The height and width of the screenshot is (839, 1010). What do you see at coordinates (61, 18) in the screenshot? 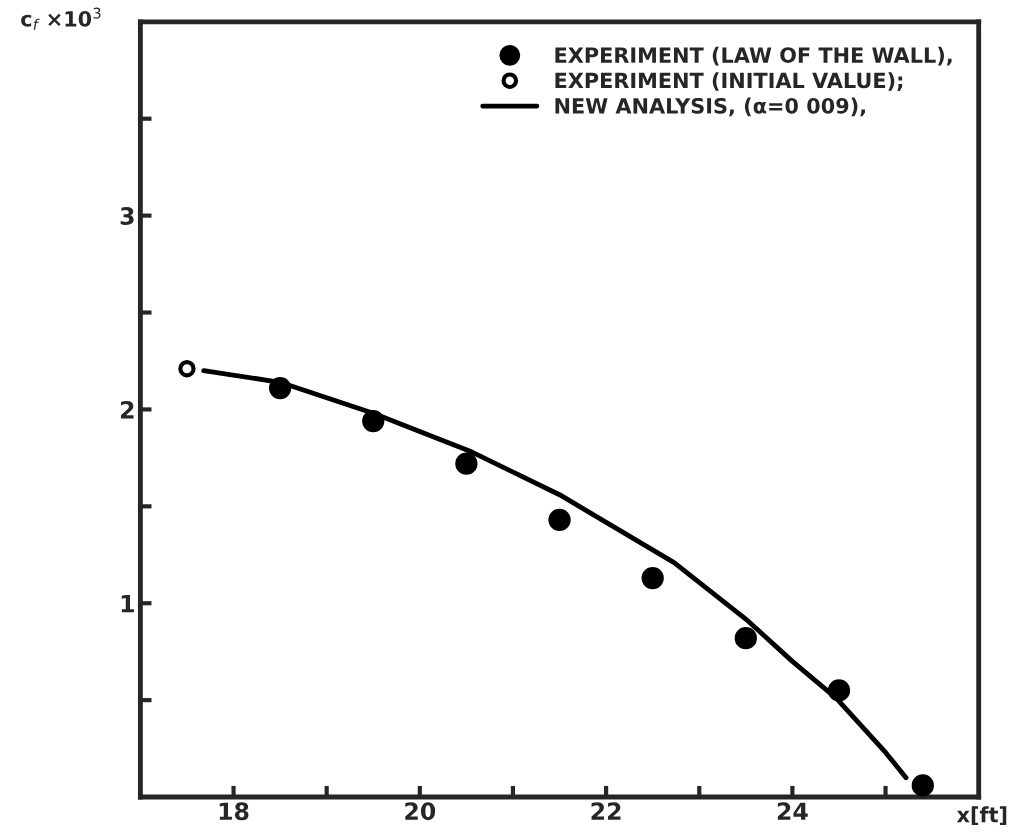
I see `y-axis-title: c$_{f}$ ×10$^{3}$` at bounding box center [61, 18].